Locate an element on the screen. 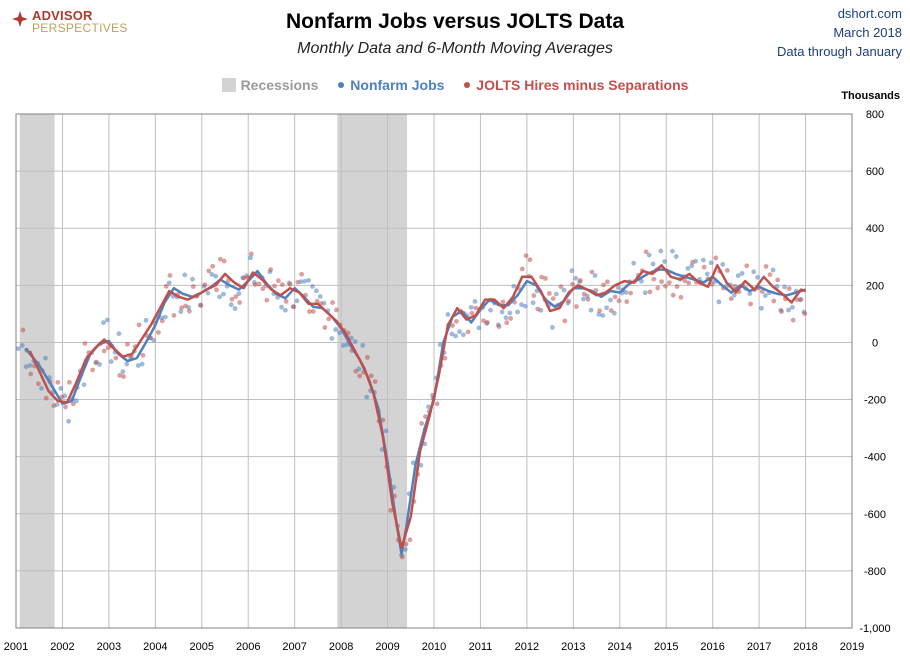  chart-subtitle: Monthly Data and 6-Month Moving Averages is located at coordinates (455, 48).